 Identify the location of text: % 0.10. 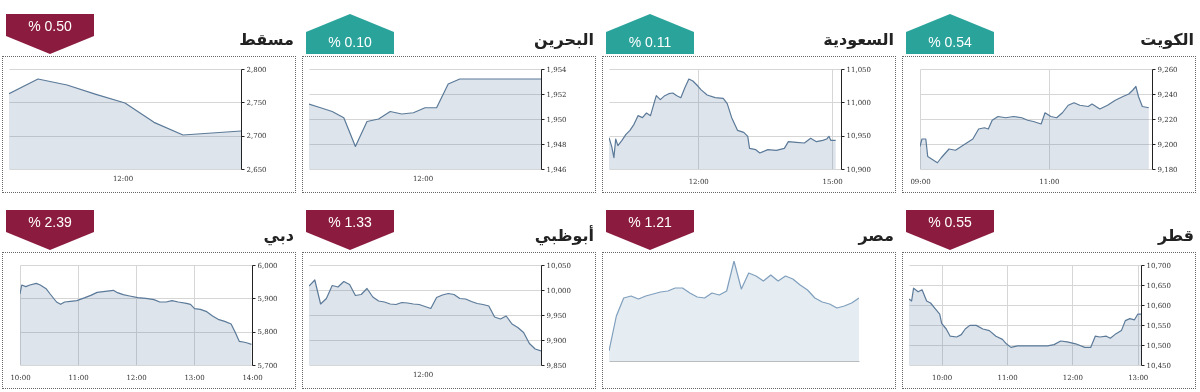
(350, 42).